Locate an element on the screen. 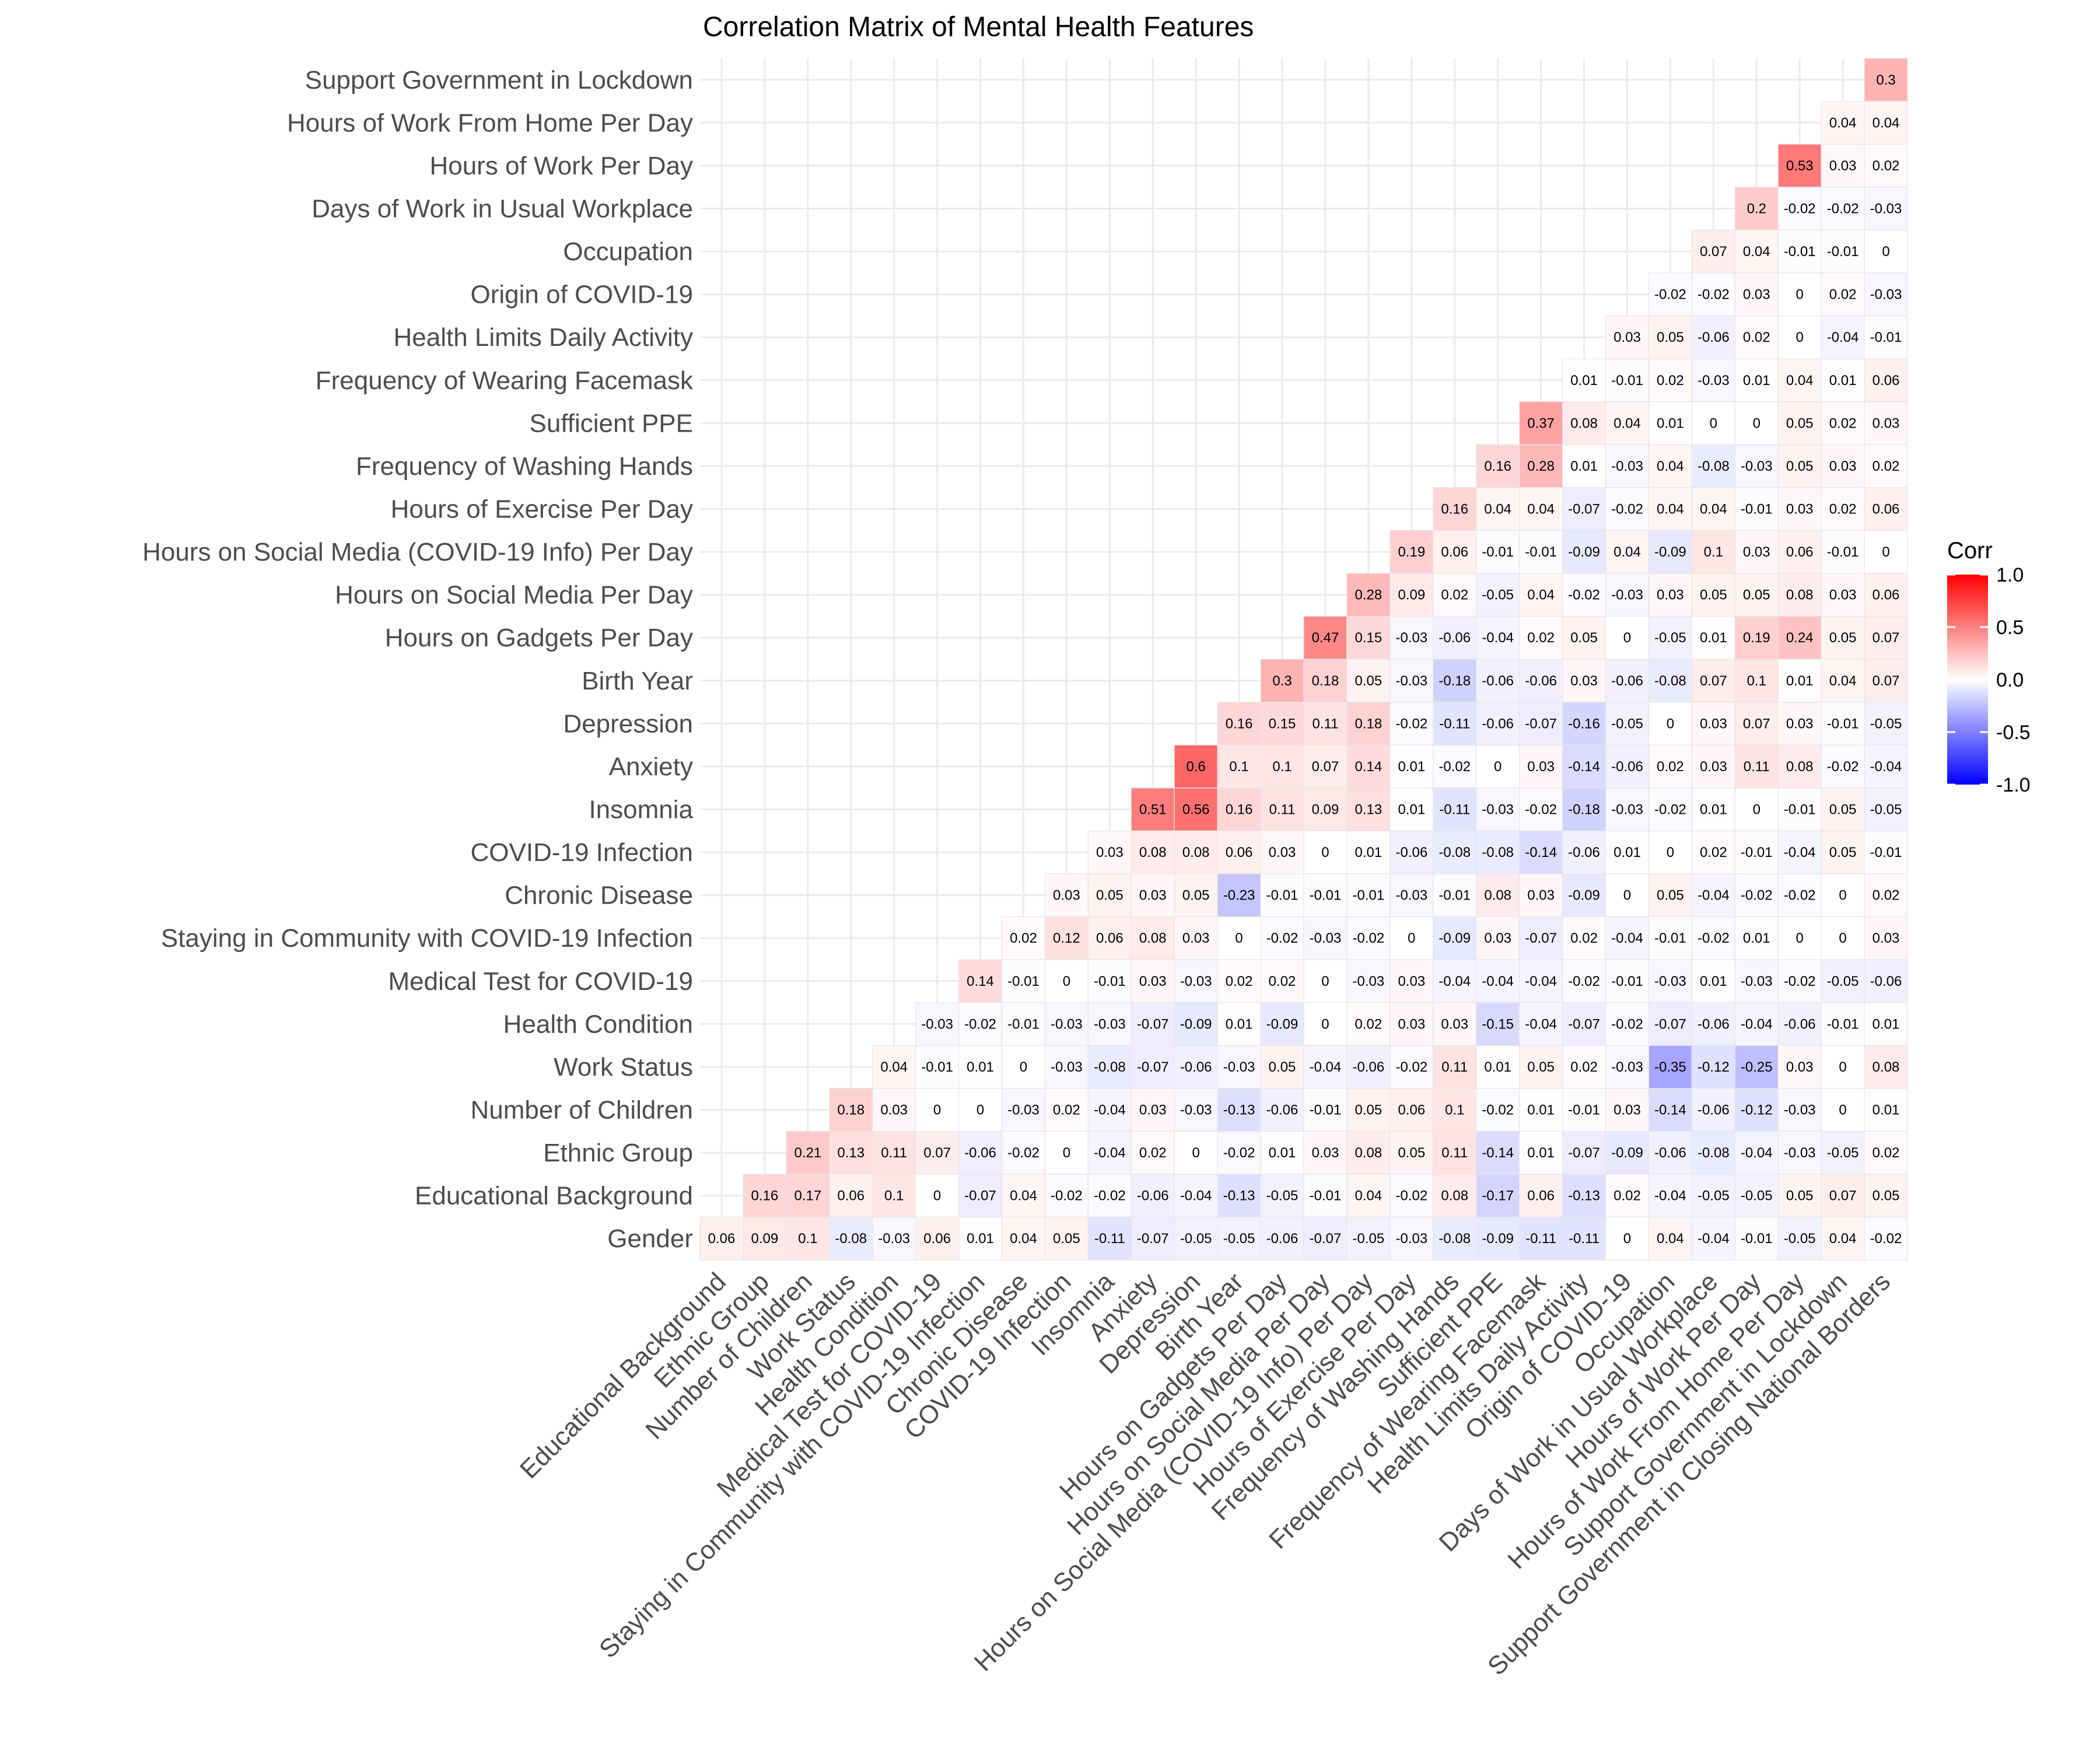  cell-value-label: 0.24 is located at coordinates (1800, 638).